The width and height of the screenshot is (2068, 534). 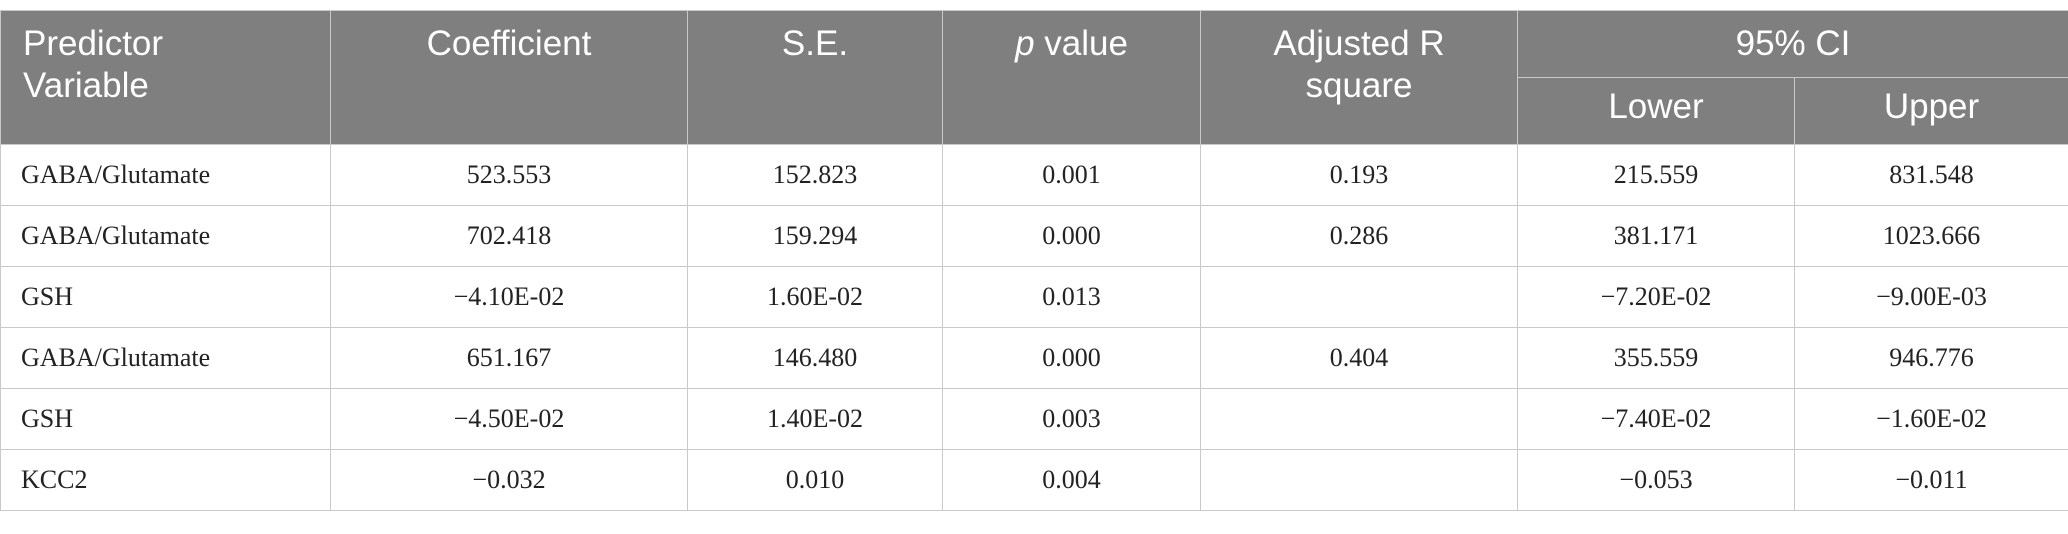 What do you see at coordinates (509, 419) in the screenshot?
I see `table-cell: −4.50E-02` at bounding box center [509, 419].